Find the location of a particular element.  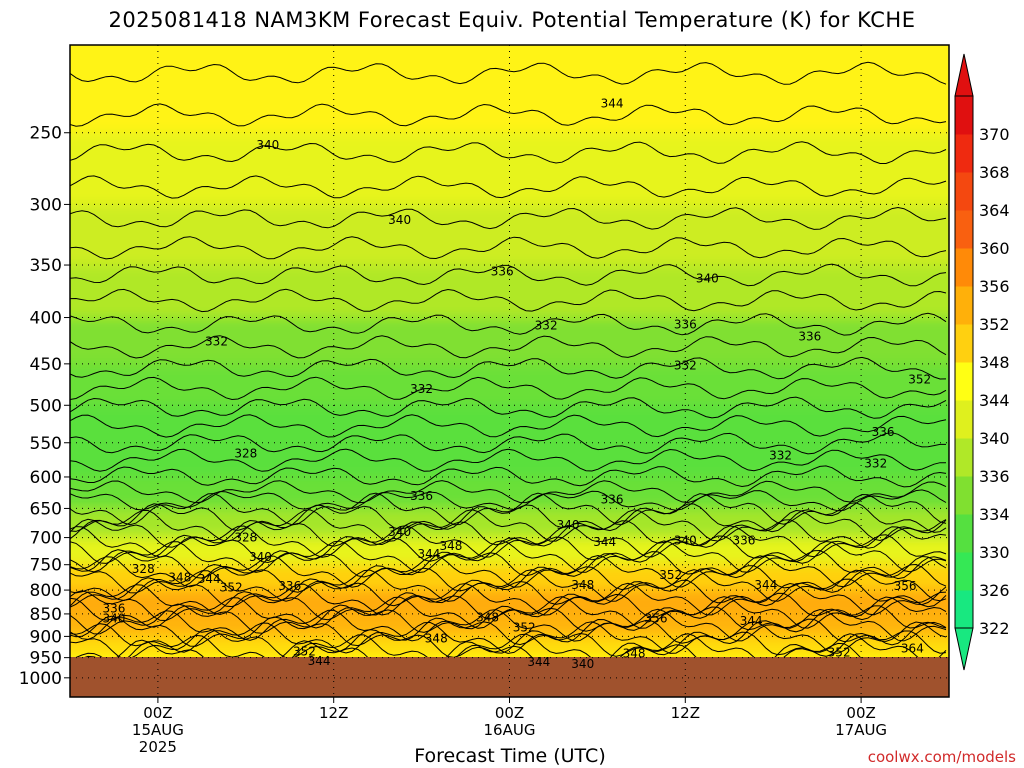

colorbar-tick-label: 322 is located at coordinates (994, 628).